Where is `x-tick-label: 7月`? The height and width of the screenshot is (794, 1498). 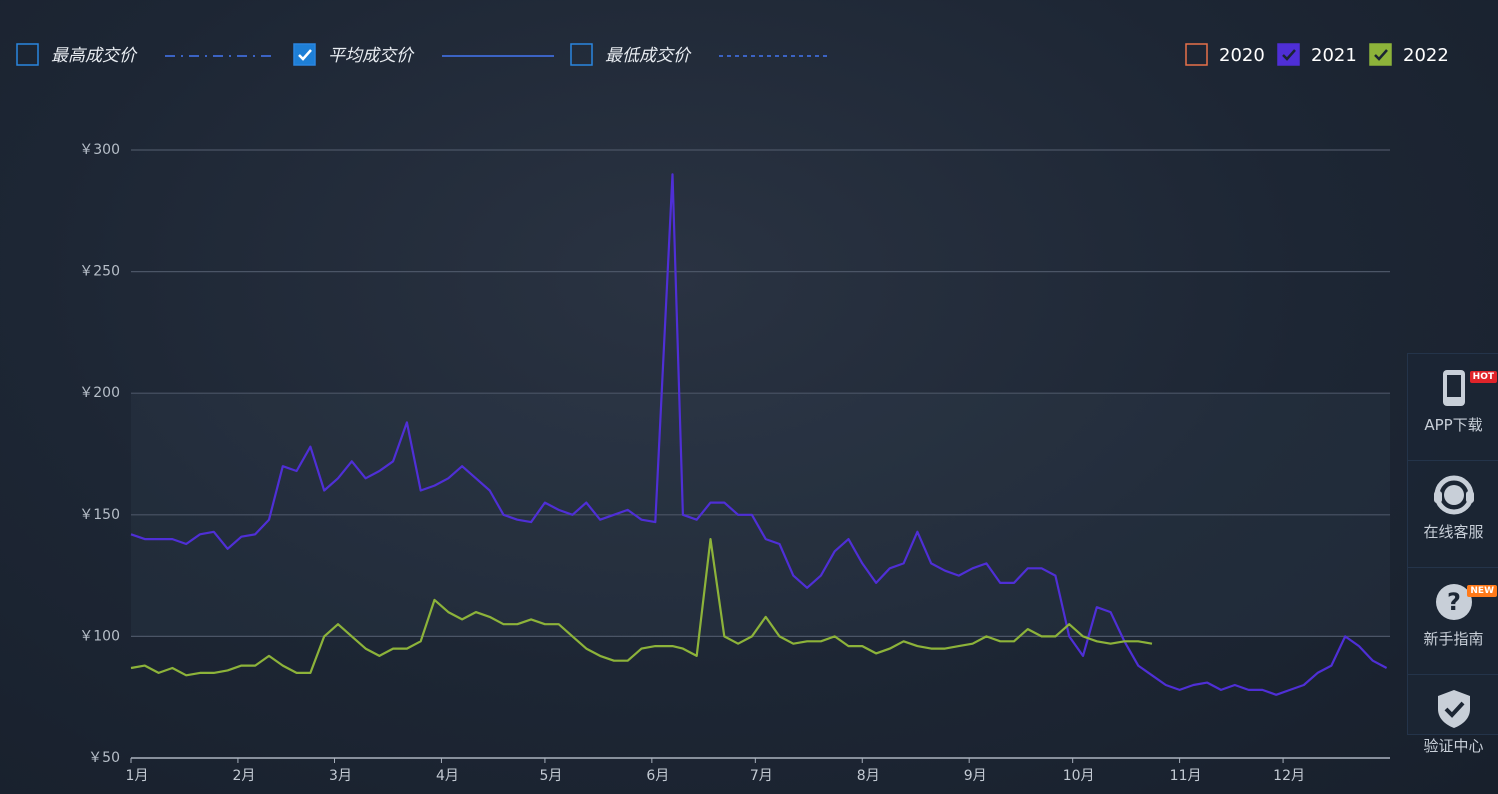
x-tick-label: 7月 is located at coordinates (761, 776).